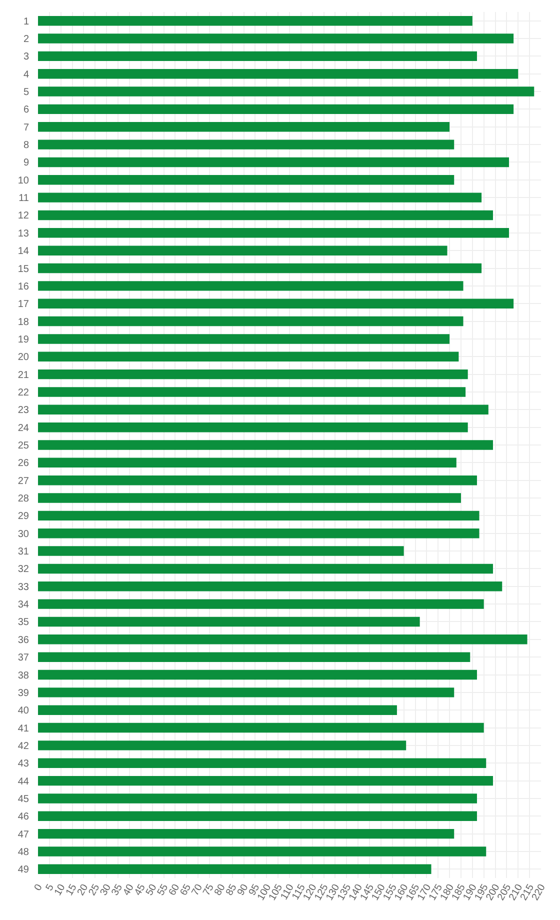  What do you see at coordinates (24, 534) in the screenshot?
I see `y-tick-label: 30` at bounding box center [24, 534].